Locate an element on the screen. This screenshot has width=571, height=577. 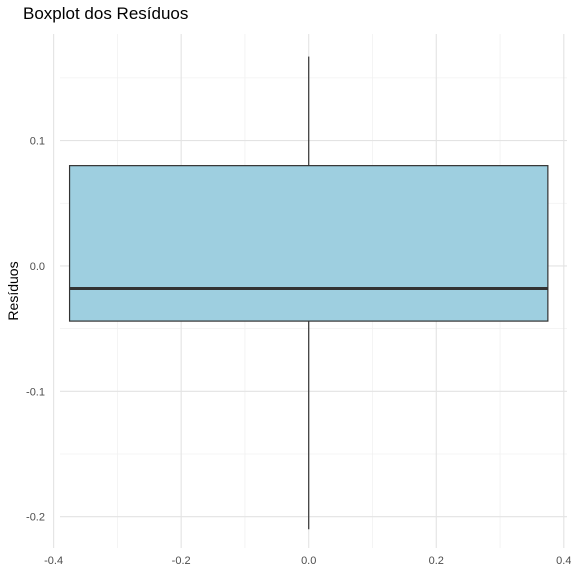
x-tick-label: -0.4 is located at coordinates (53, 561).